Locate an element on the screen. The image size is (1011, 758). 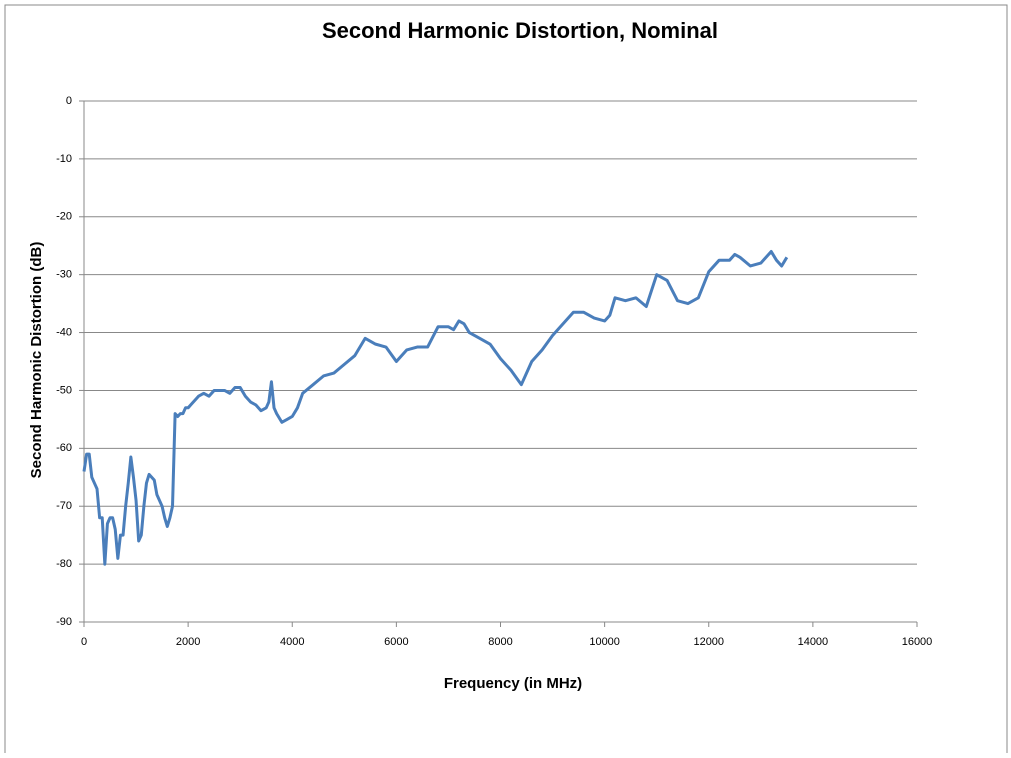
y-tick-label: -80 is located at coordinates (64, 564).